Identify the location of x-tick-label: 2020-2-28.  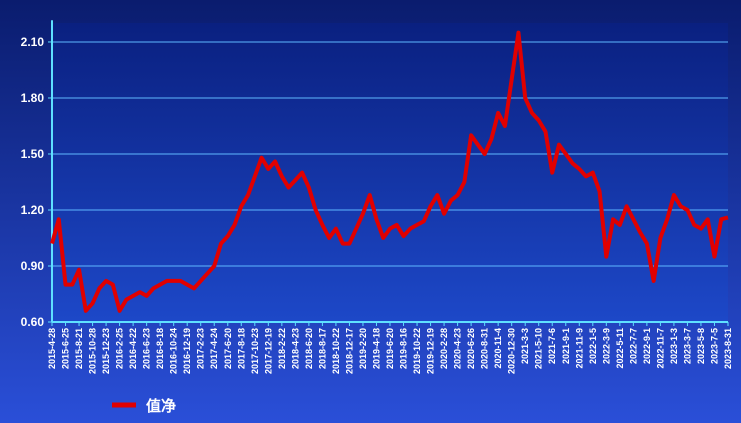
(444, 348).